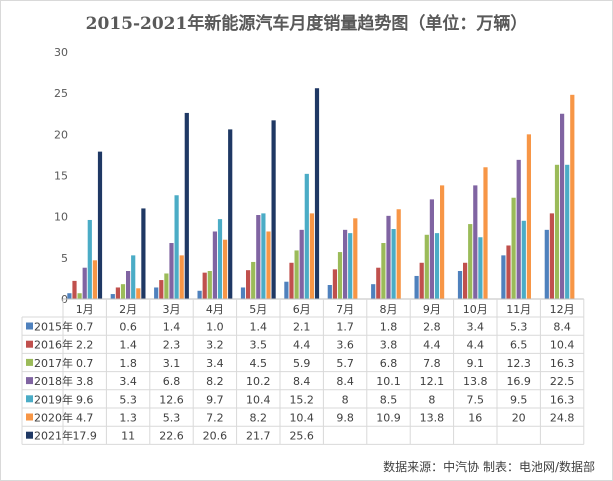  Describe the element at coordinates (345, 309) in the screenshot. I see `x-category-label: 7月` at that location.